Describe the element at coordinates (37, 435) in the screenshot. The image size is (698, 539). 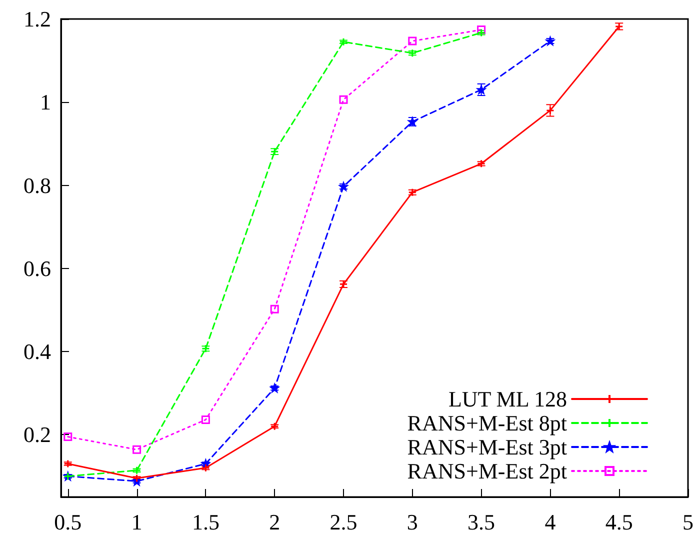
I see `y-tick-label: 0.2` at that location.